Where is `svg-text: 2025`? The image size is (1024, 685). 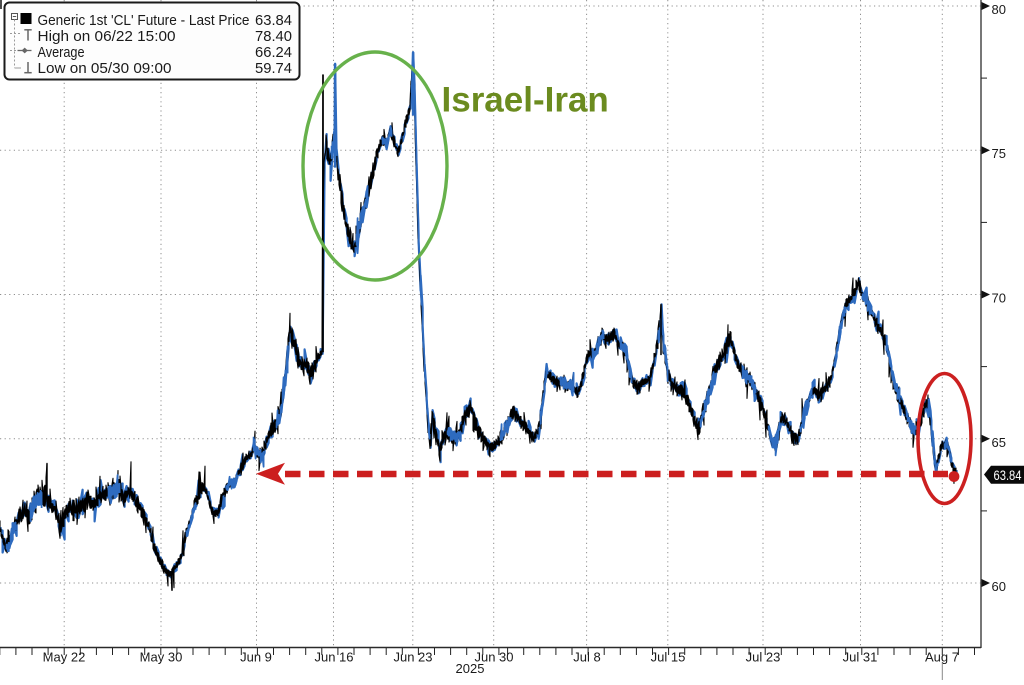
svg-text: 2025 is located at coordinates (470, 668).